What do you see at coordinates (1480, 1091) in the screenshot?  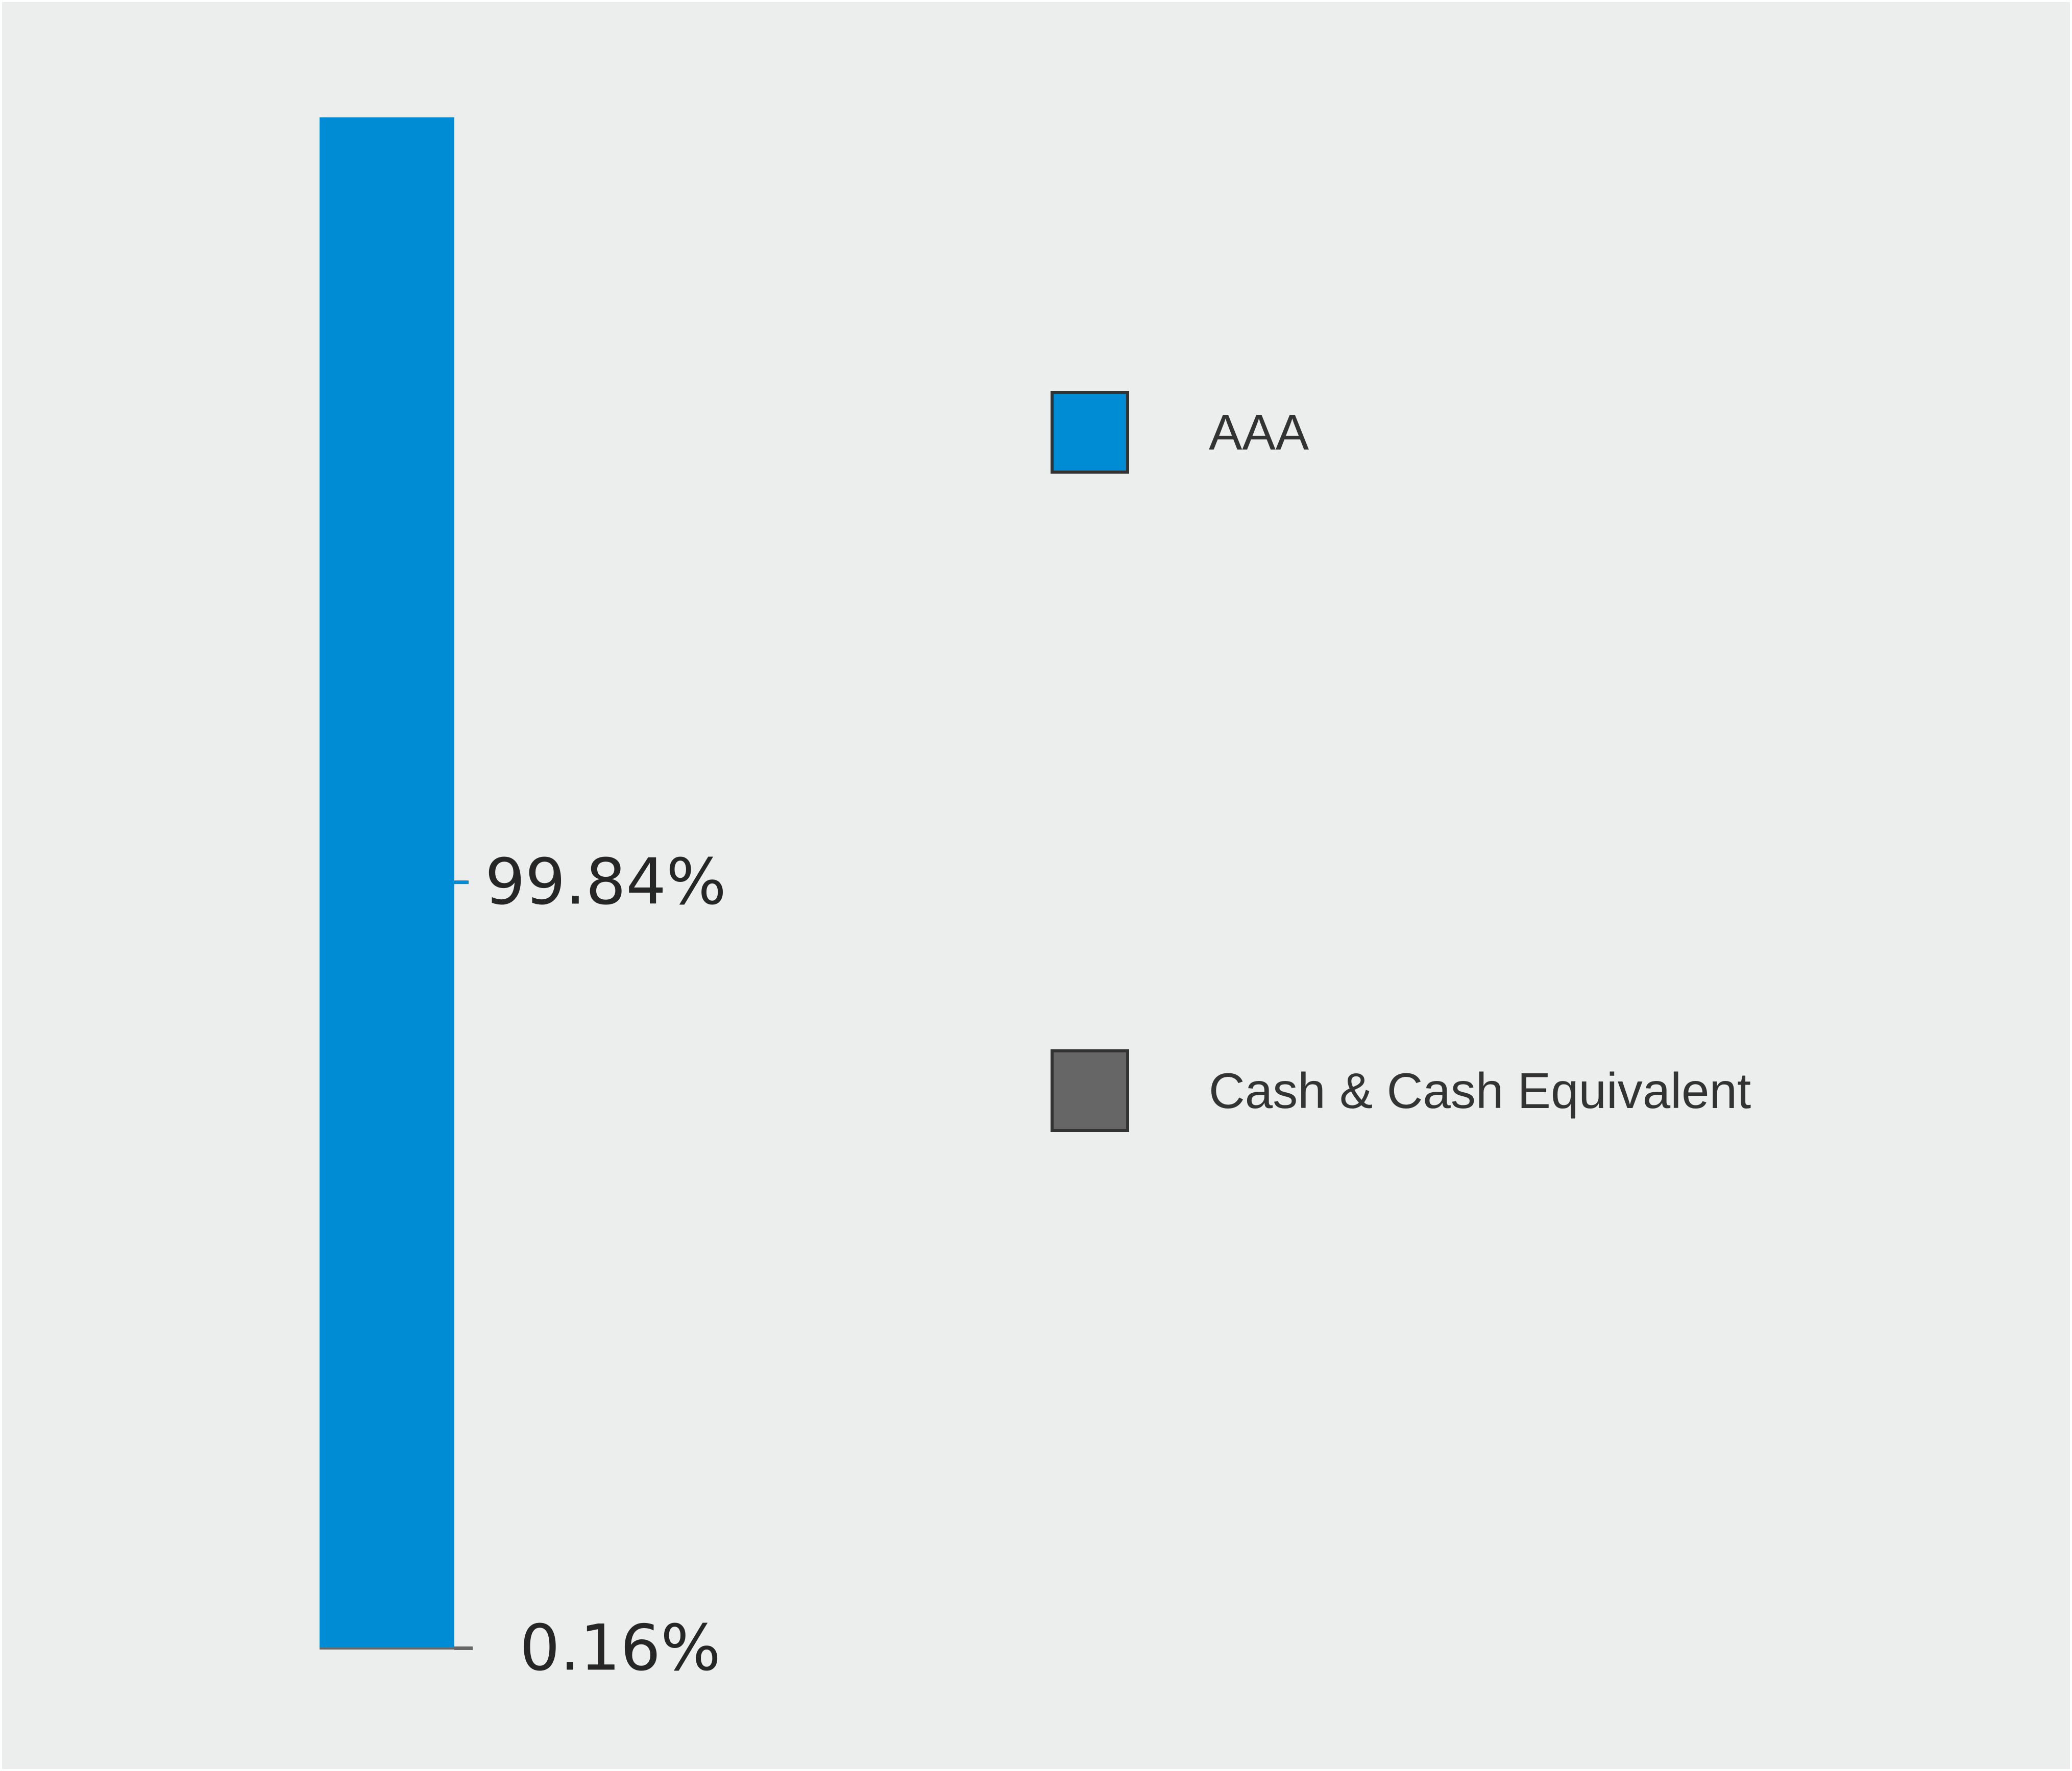 I see `legend-label-series-1: Cash & Cash Equivalent` at bounding box center [1480, 1091].